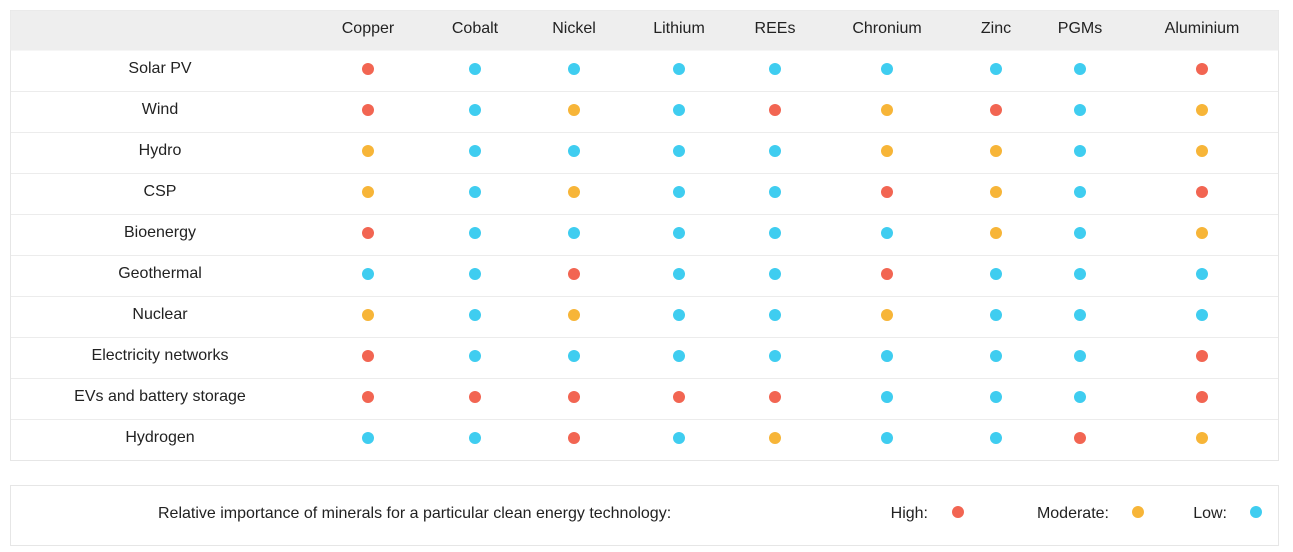  I want to click on legend-box, so click(644, 515).